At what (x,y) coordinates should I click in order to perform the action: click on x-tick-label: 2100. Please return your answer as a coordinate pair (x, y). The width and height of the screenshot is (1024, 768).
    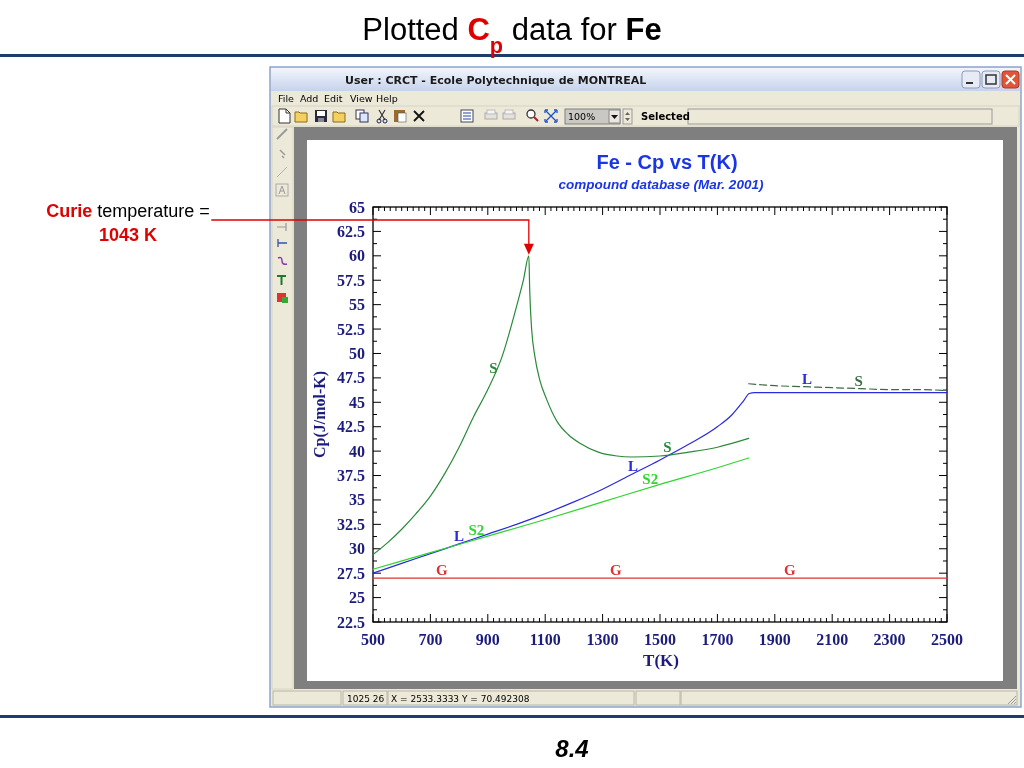
    Looking at the image, I should click on (832, 639).